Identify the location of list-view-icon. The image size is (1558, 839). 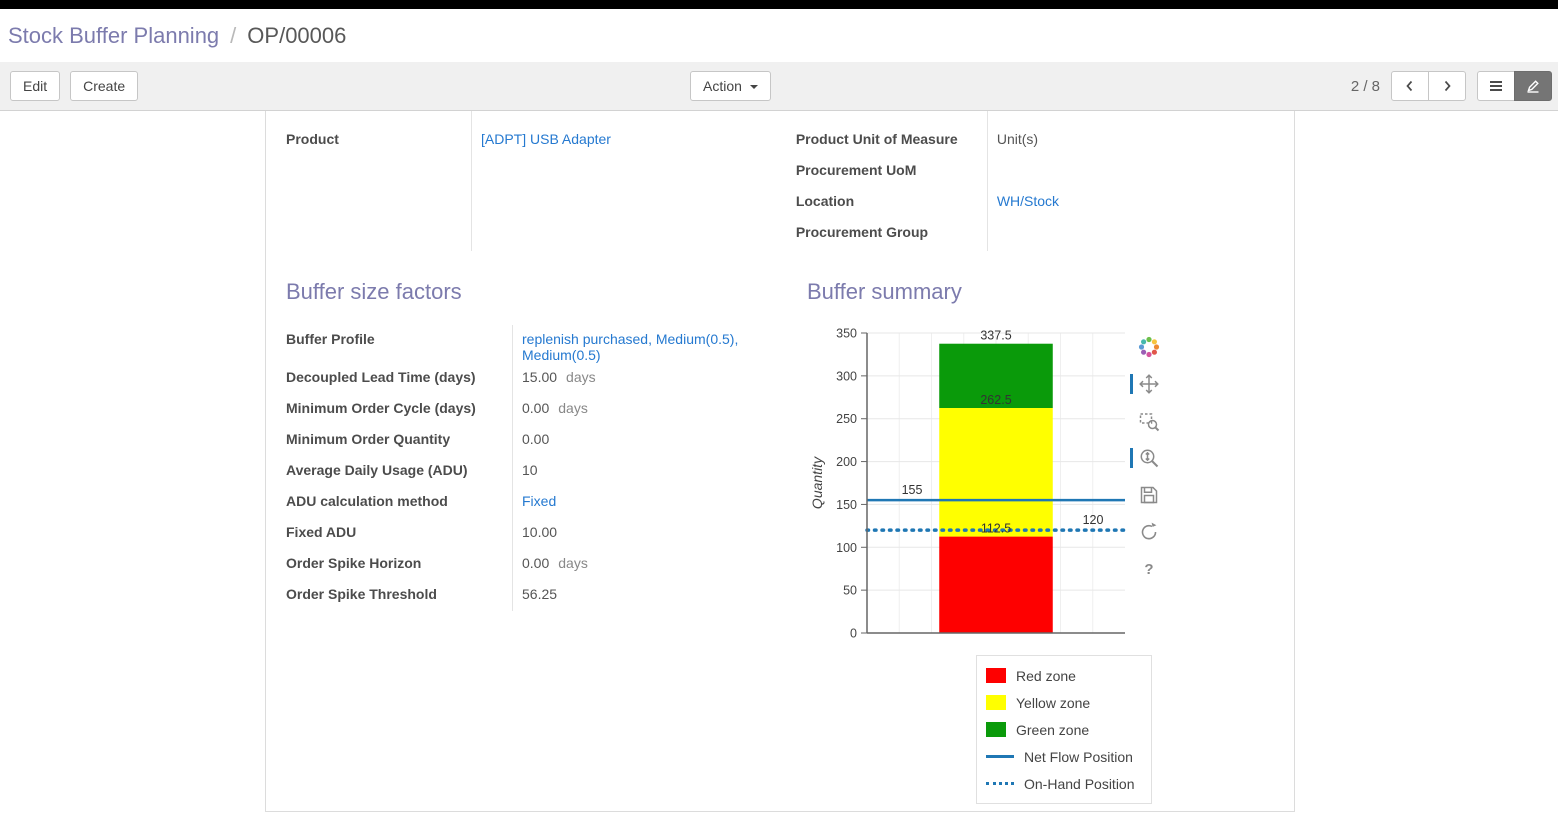
(1496, 86).